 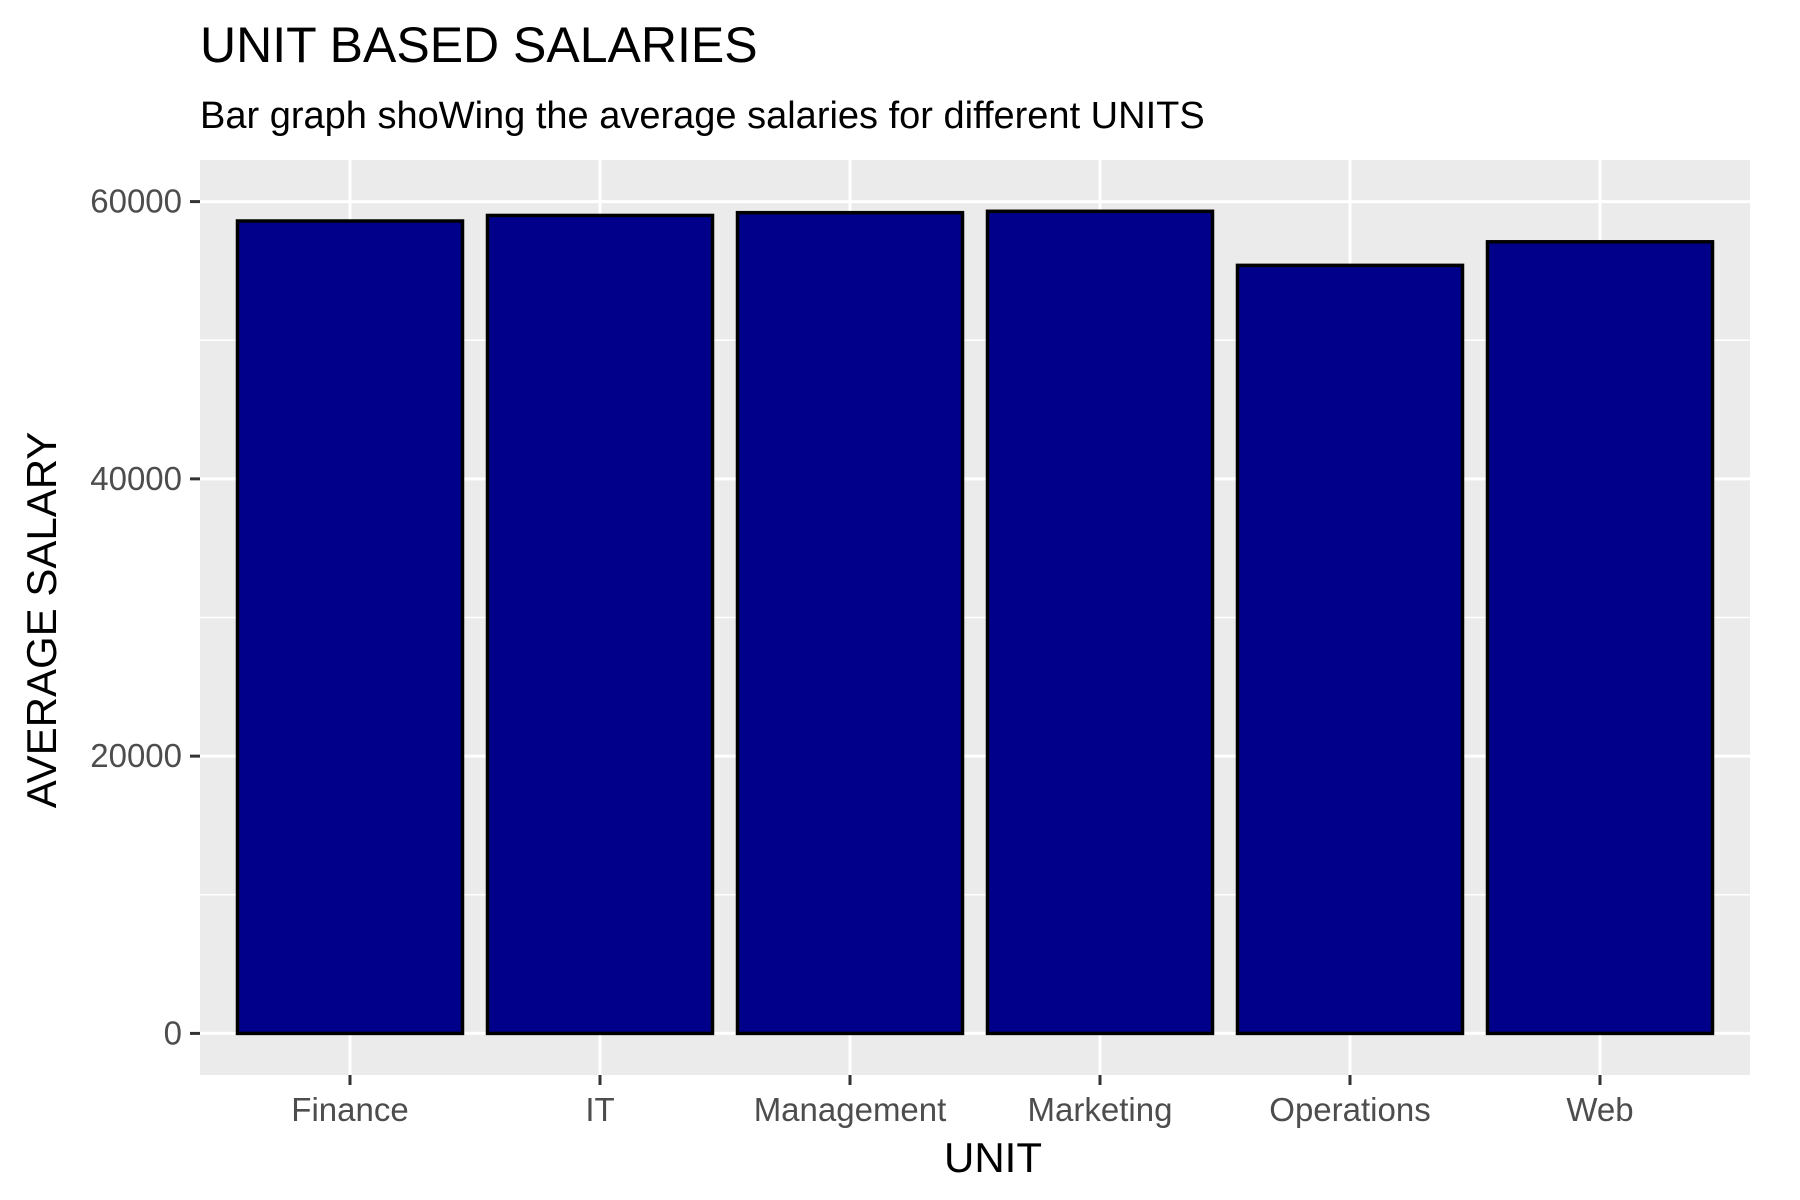 What do you see at coordinates (136, 755) in the screenshot?
I see `y-tick-label: 20000` at bounding box center [136, 755].